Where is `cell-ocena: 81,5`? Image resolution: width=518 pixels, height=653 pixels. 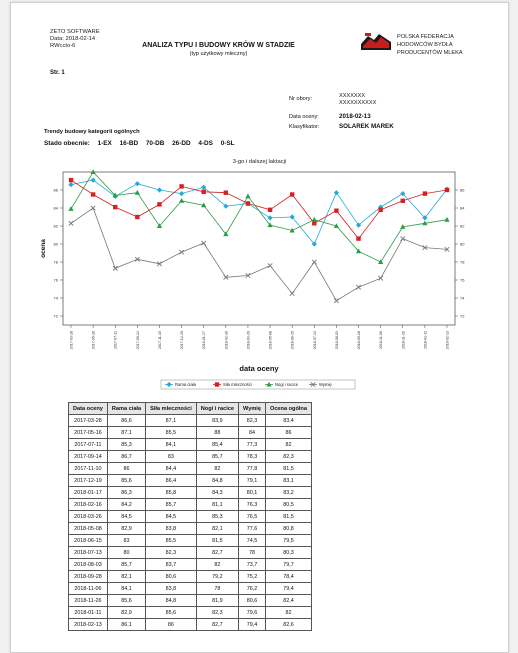
cell-ocena: 81,5 is located at coordinates (288, 468).